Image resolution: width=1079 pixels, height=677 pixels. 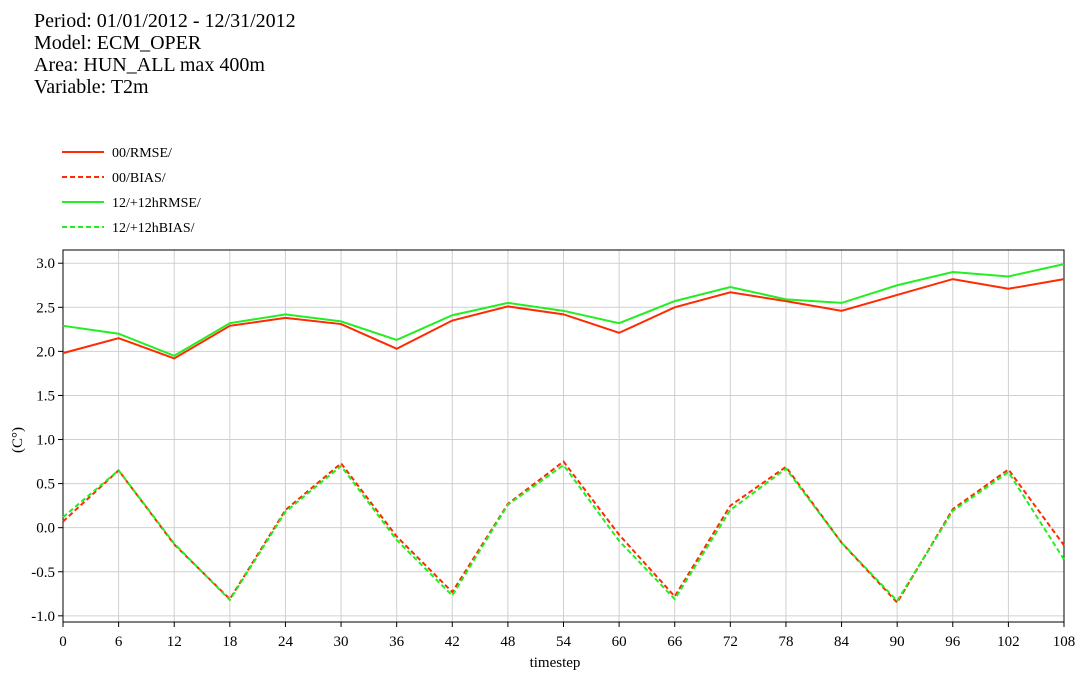 What do you see at coordinates (564, 642) in the screenshot?
I see `x-tick-label: 54` at bounding box center [564, 642].